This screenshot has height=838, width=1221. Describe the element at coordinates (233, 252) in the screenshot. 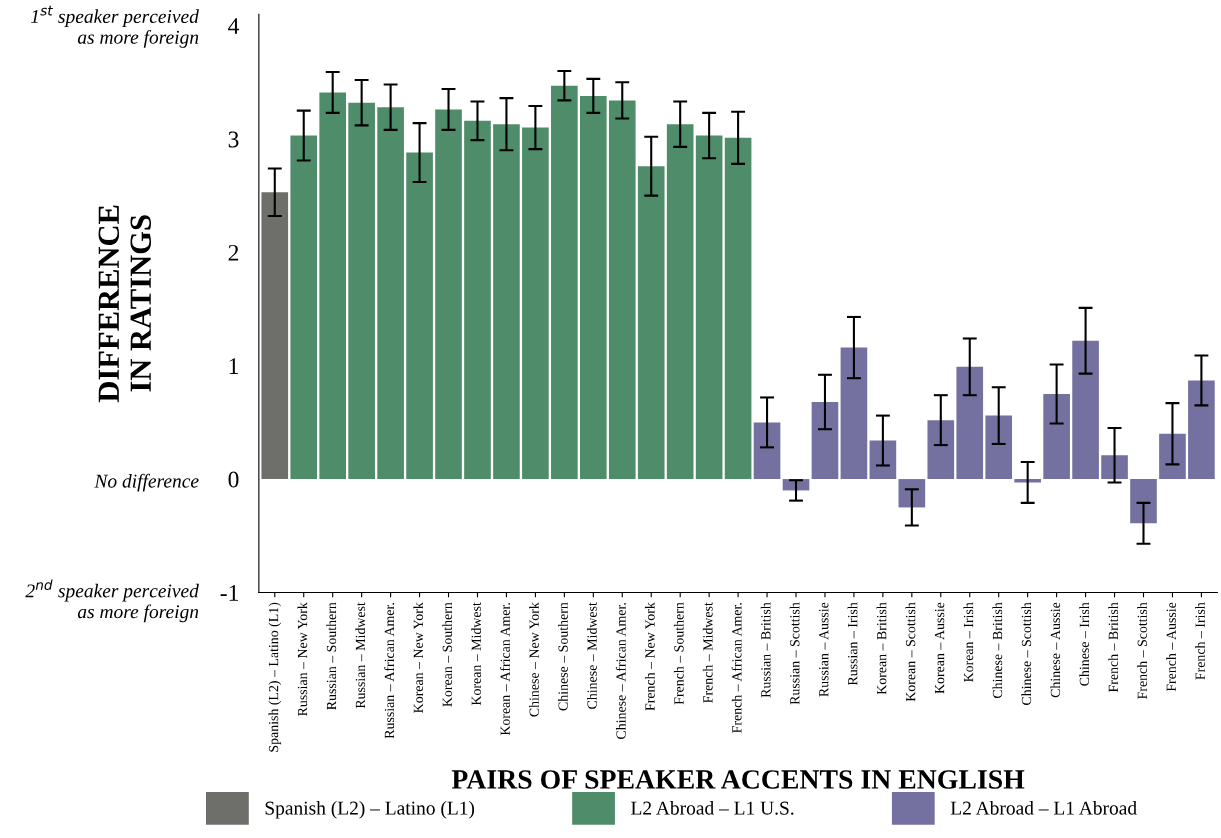

I see `y-tick-label: 2` at that location.